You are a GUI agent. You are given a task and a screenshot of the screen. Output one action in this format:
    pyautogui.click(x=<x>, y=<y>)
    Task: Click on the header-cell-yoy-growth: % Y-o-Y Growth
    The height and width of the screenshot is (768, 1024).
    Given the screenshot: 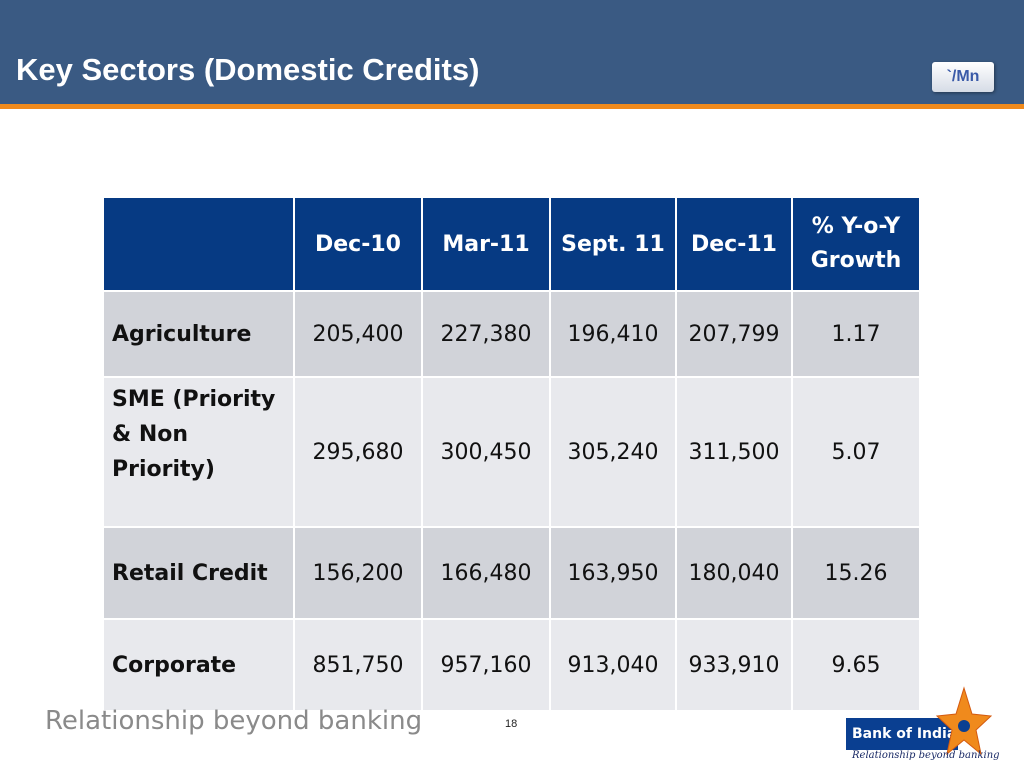 What is the action you would take?
    pyautogui.click(x=856, y=244)
    